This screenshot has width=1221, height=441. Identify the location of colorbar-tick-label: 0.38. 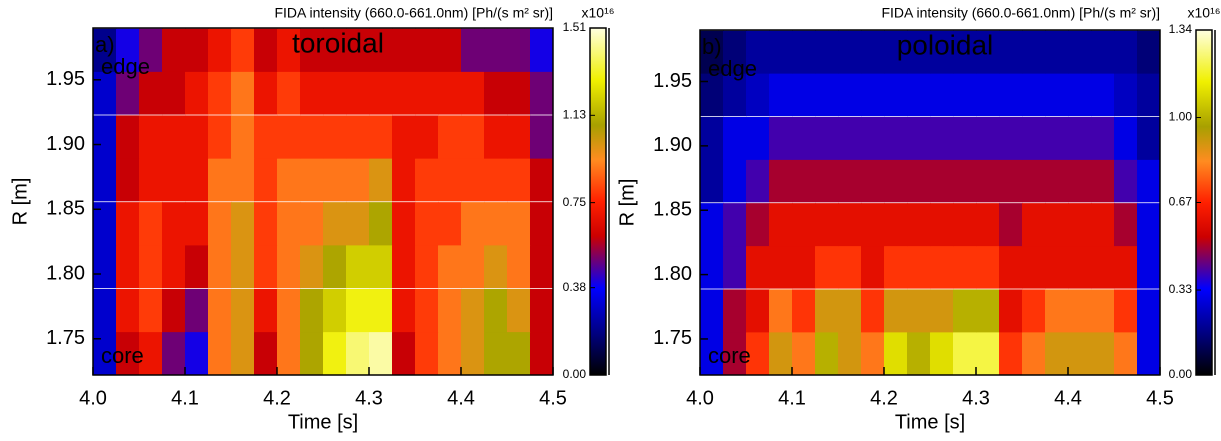
(575, 287).